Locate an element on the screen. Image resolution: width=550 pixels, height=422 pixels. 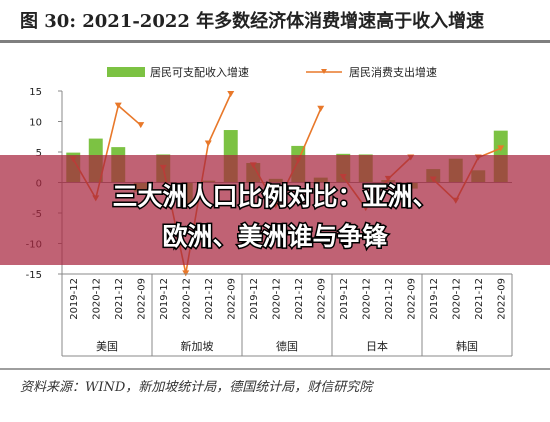
source-note: 资料来源：WIND，新加坡统计局，德国统计局，财信研究院 is located at coordinates (197, 387).